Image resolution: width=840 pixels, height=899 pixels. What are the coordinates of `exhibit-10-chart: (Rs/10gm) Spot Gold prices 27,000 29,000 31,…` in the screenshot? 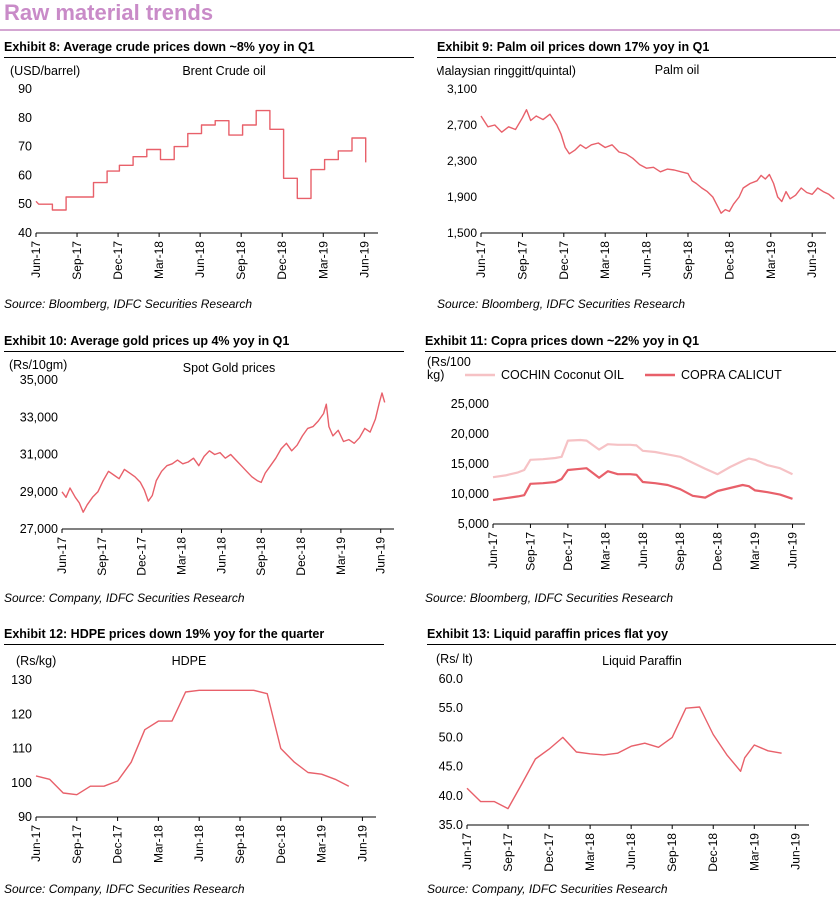 It's located at (201, 467).